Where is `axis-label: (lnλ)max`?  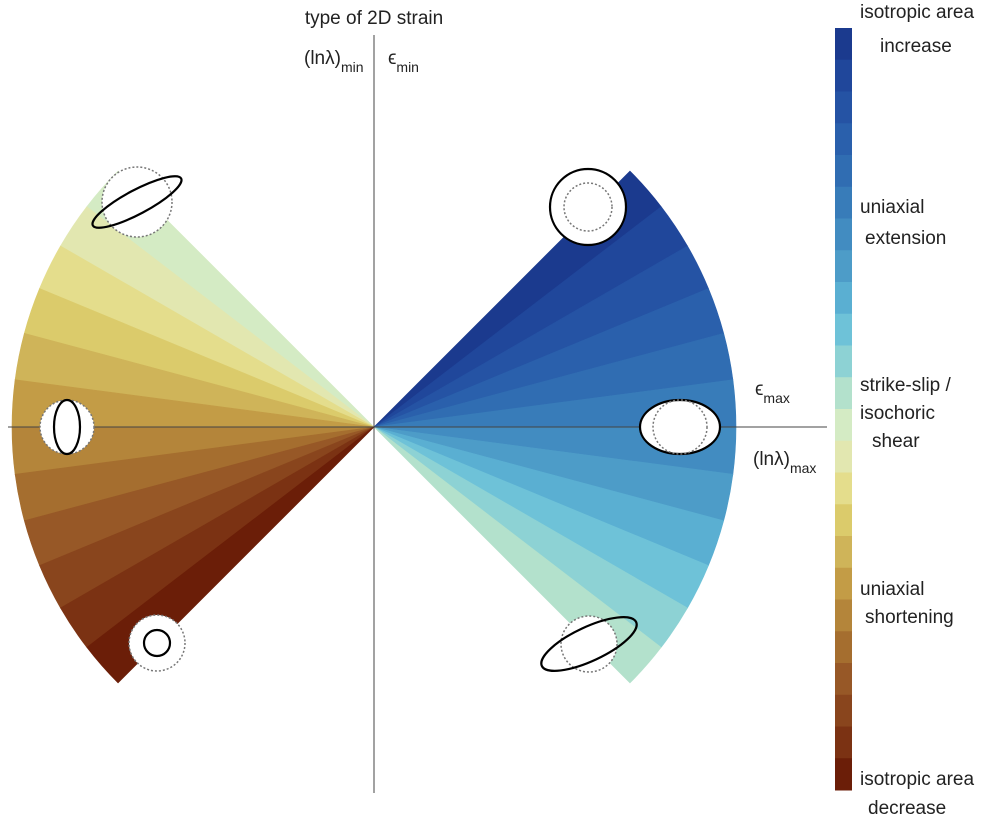
axis-label: (lnλ)max is located at coordinates (784, 462).